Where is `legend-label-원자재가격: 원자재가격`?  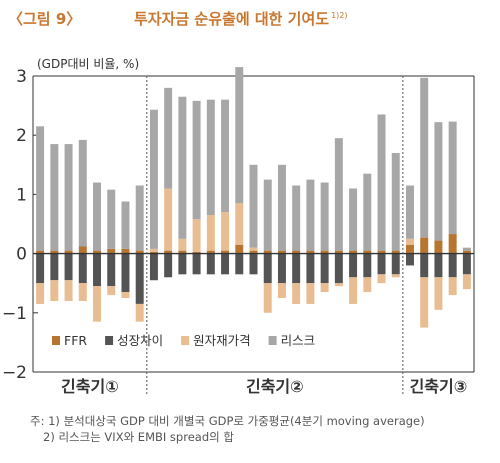
legend-label-원자재가격: 원자재가격 is located at coordinates (222, 340).